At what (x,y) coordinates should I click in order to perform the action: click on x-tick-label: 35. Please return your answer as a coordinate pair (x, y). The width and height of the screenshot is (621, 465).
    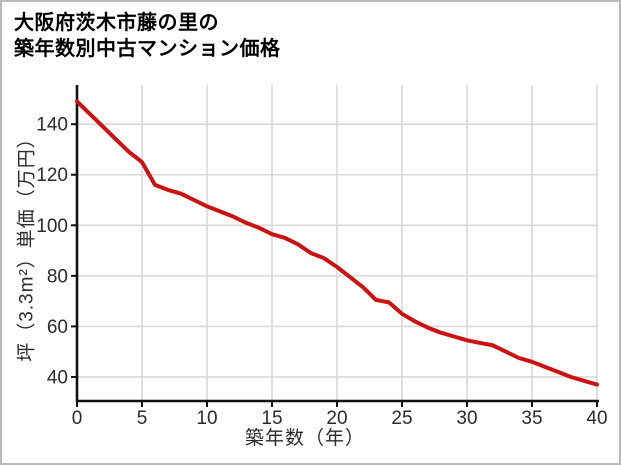
    Looking at the image, I should click on (531, 418).